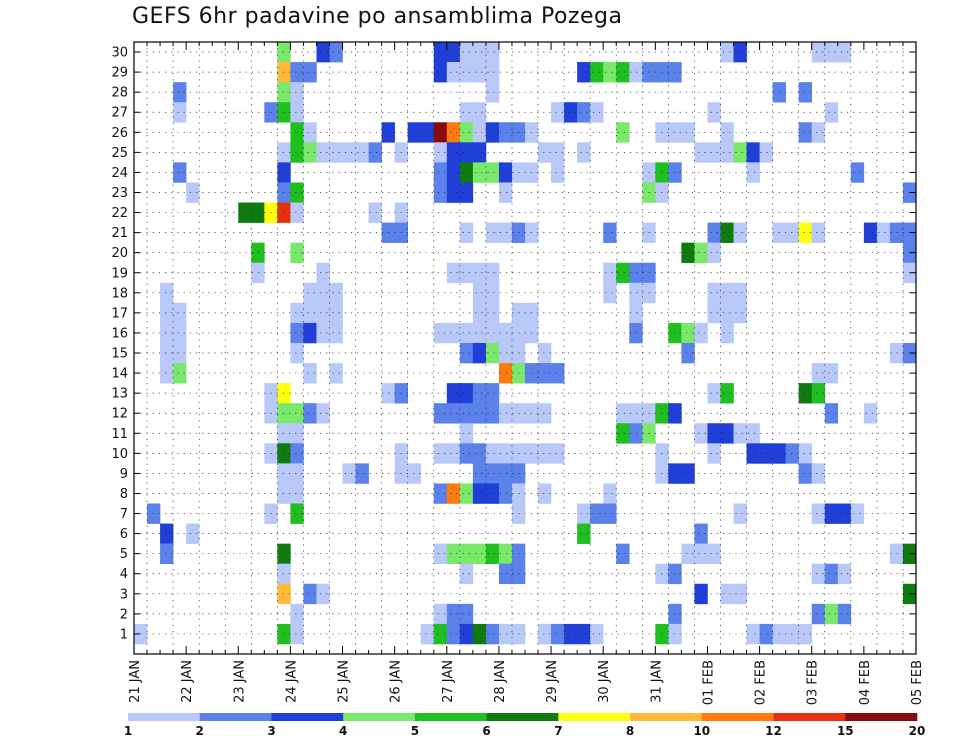 Image resolution: width=960 pixels, height=742 pixels. What do you see at coordinates (500, 681) in the screenshot?
I see `x-tick-label: 28 JAN` at bounding box center [500, 681].